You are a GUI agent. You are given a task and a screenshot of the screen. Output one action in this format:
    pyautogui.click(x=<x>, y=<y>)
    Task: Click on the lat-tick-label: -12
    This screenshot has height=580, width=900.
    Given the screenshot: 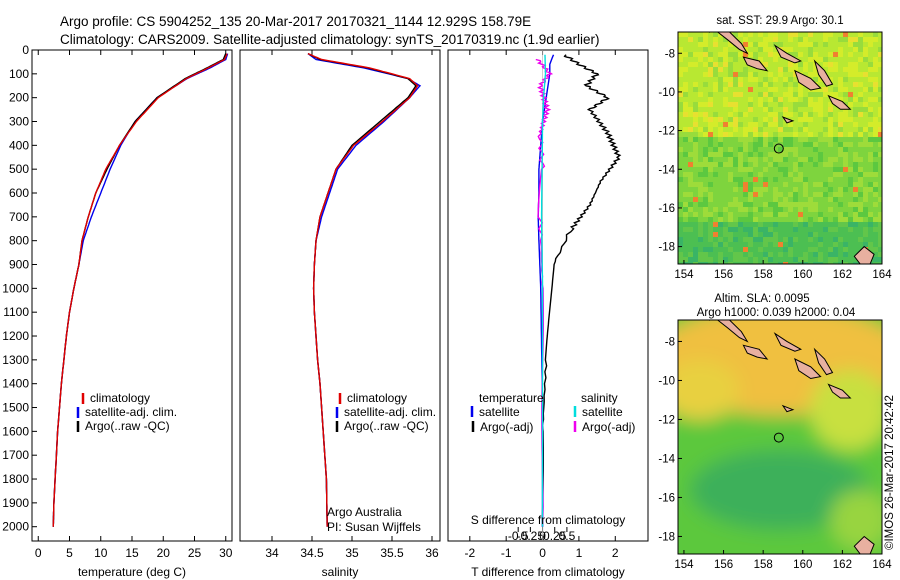 What is the action you would take?
    pyautogui.click(x=666, y=132)
    